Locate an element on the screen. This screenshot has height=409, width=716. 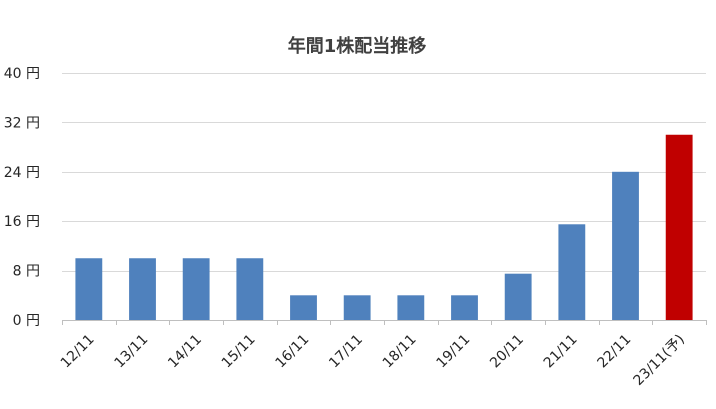
x-category-label: 18/11 is located at coordinates (400, 352).